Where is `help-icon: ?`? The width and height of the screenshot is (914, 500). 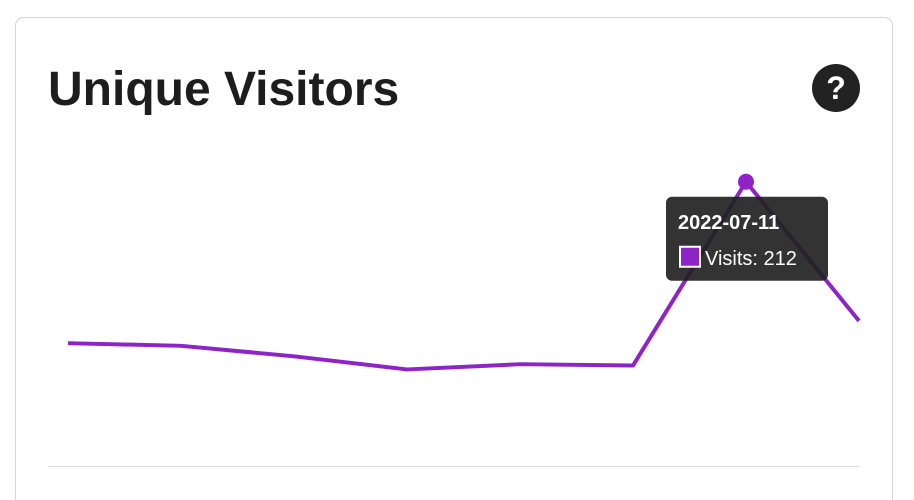
help-icon: ? is located at coordinates (836, 88).